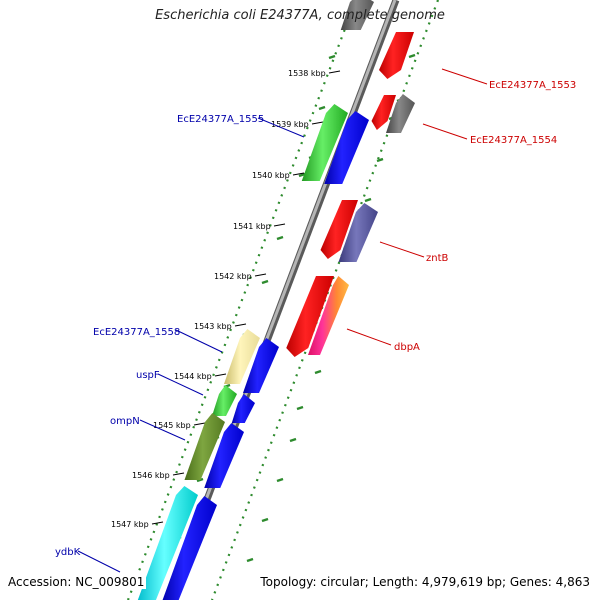 This screenshot has height=600, width=600. I want to click on gene-label-ydbk: ydbK, so click(68, 552).